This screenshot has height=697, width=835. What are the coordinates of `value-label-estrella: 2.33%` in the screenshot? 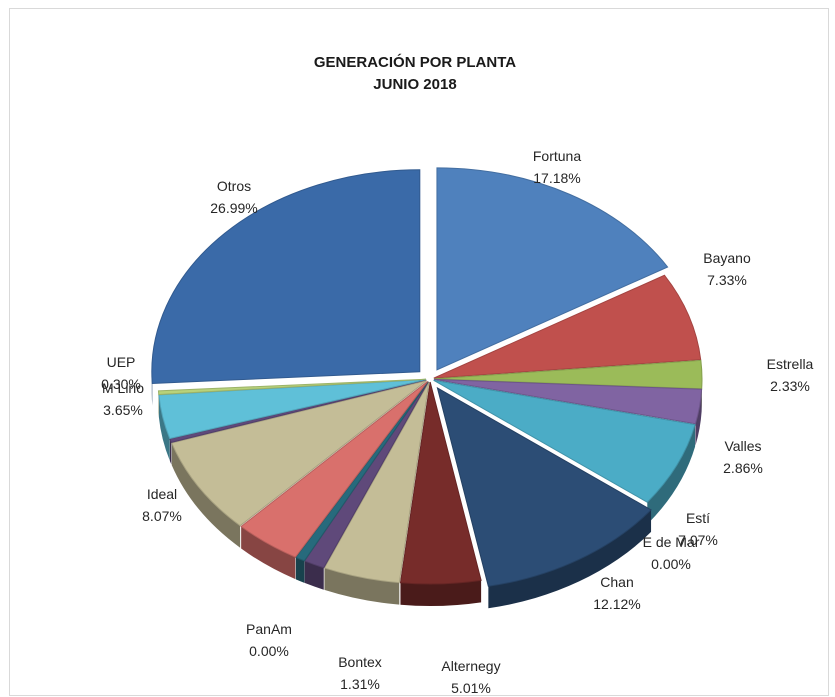 It's located at (790, 386).